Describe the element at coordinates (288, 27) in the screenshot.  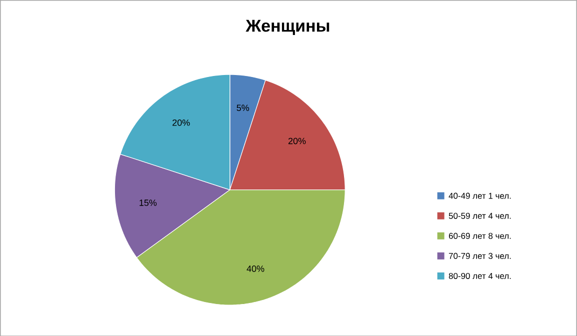
I see `chart-title: Женщины` at that location.